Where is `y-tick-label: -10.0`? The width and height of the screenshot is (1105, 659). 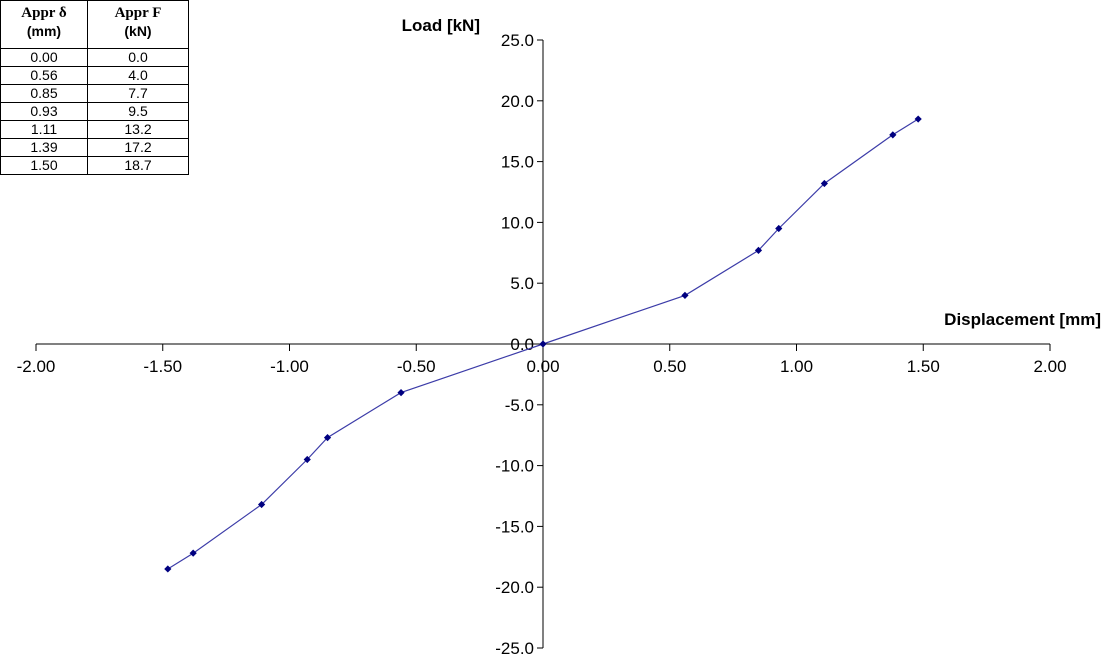
y-tick-label: -10.0 is located at coordinates (514, 466).